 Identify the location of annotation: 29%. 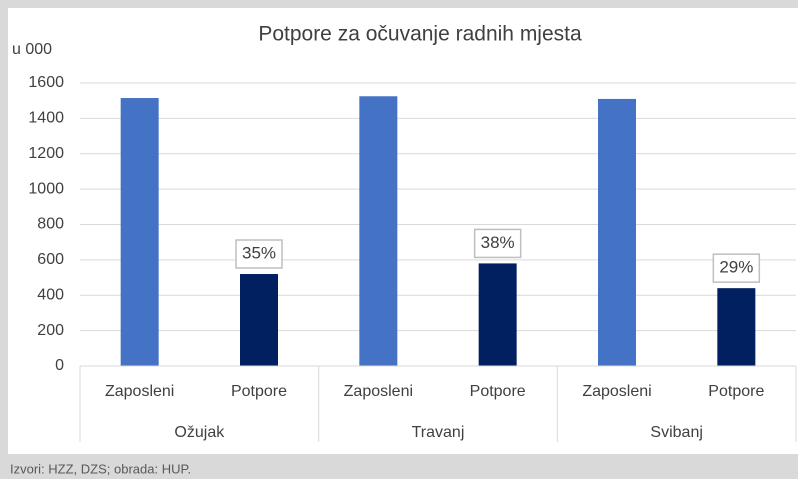
(736, 267).